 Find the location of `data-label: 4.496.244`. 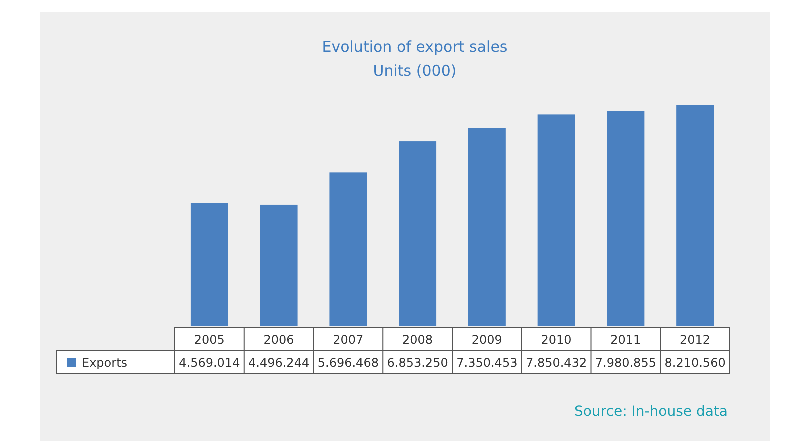

data-label: 4.496.244 is located at coordinates (279, 363).